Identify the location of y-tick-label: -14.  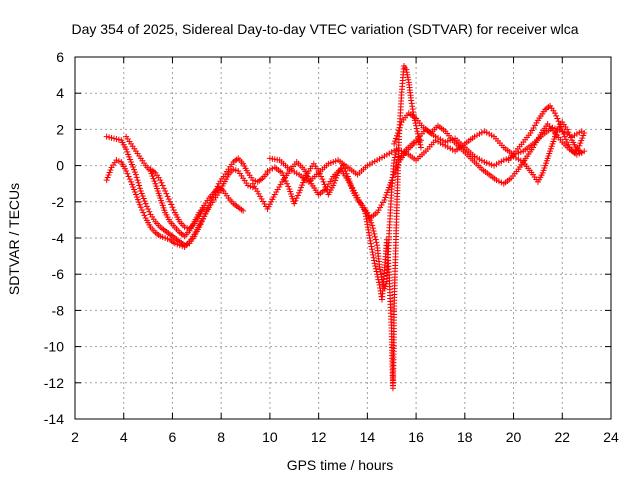
(54, 419).